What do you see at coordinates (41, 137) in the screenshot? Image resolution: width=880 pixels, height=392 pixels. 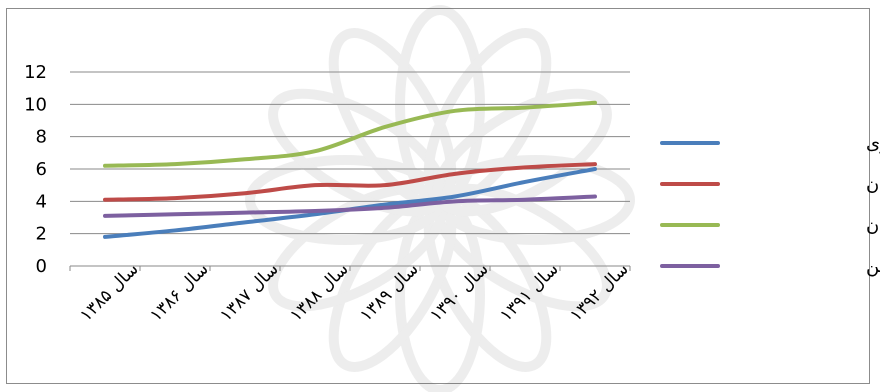 I see `y-tick-label: 8` at bounding box center [41, 137].